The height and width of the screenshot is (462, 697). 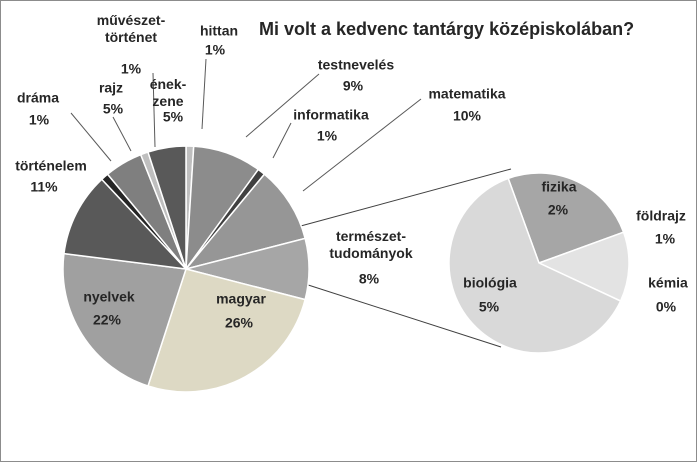 What do you see at coordinates (239, 322) in the screenshot?
I see `value-label: 26%` at bounding box center [239, 322].